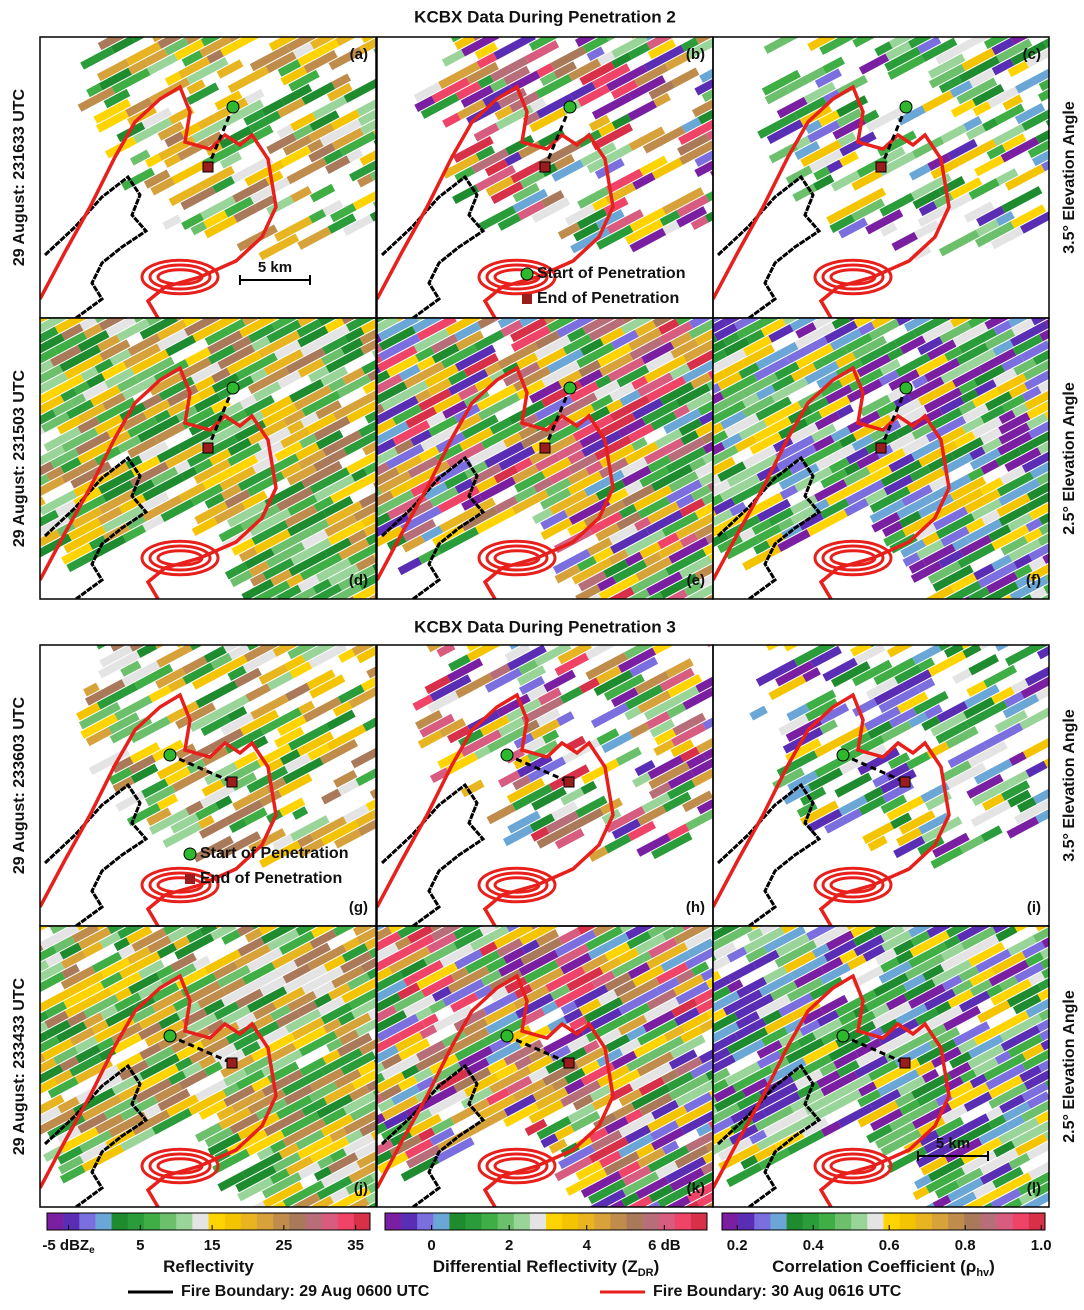 The width and height of the screenshot is (1084, 1310). Describe the element at coordinates (359, 54) in the screenshot. I see `panel-label: (a)` at that location.